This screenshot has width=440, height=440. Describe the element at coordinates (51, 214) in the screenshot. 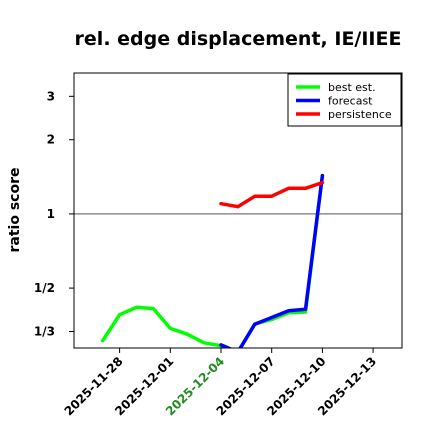

I see `y-tick-label: 1` at that location.